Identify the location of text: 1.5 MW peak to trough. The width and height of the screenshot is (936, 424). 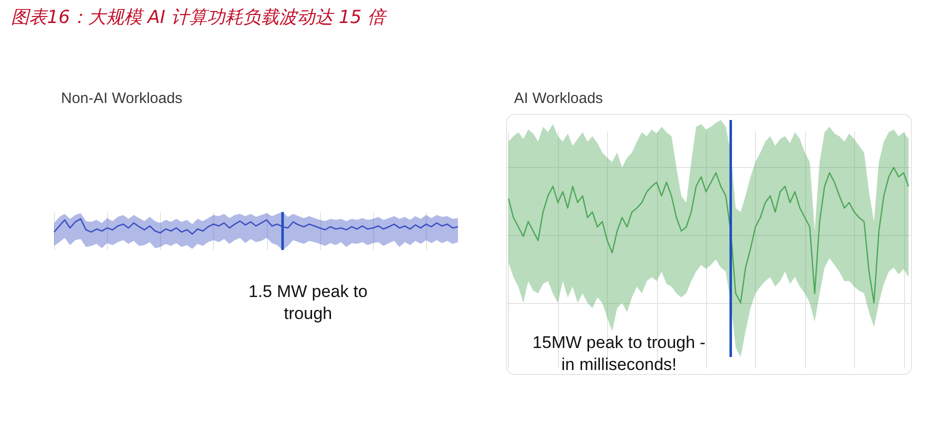
(308, 302).